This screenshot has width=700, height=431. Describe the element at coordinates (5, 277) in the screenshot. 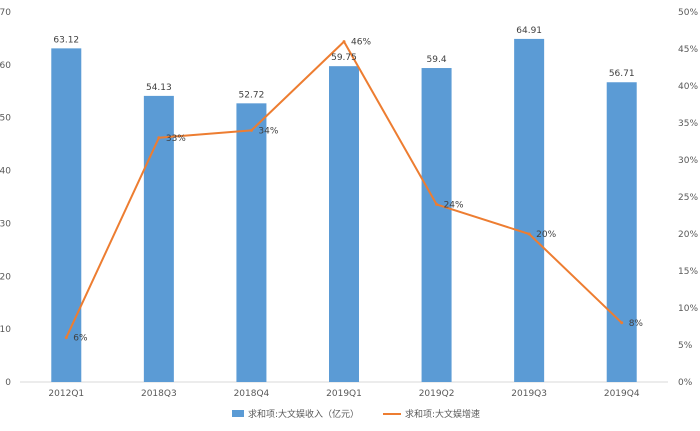

I see `y-left-tick-label: 20` at that location.